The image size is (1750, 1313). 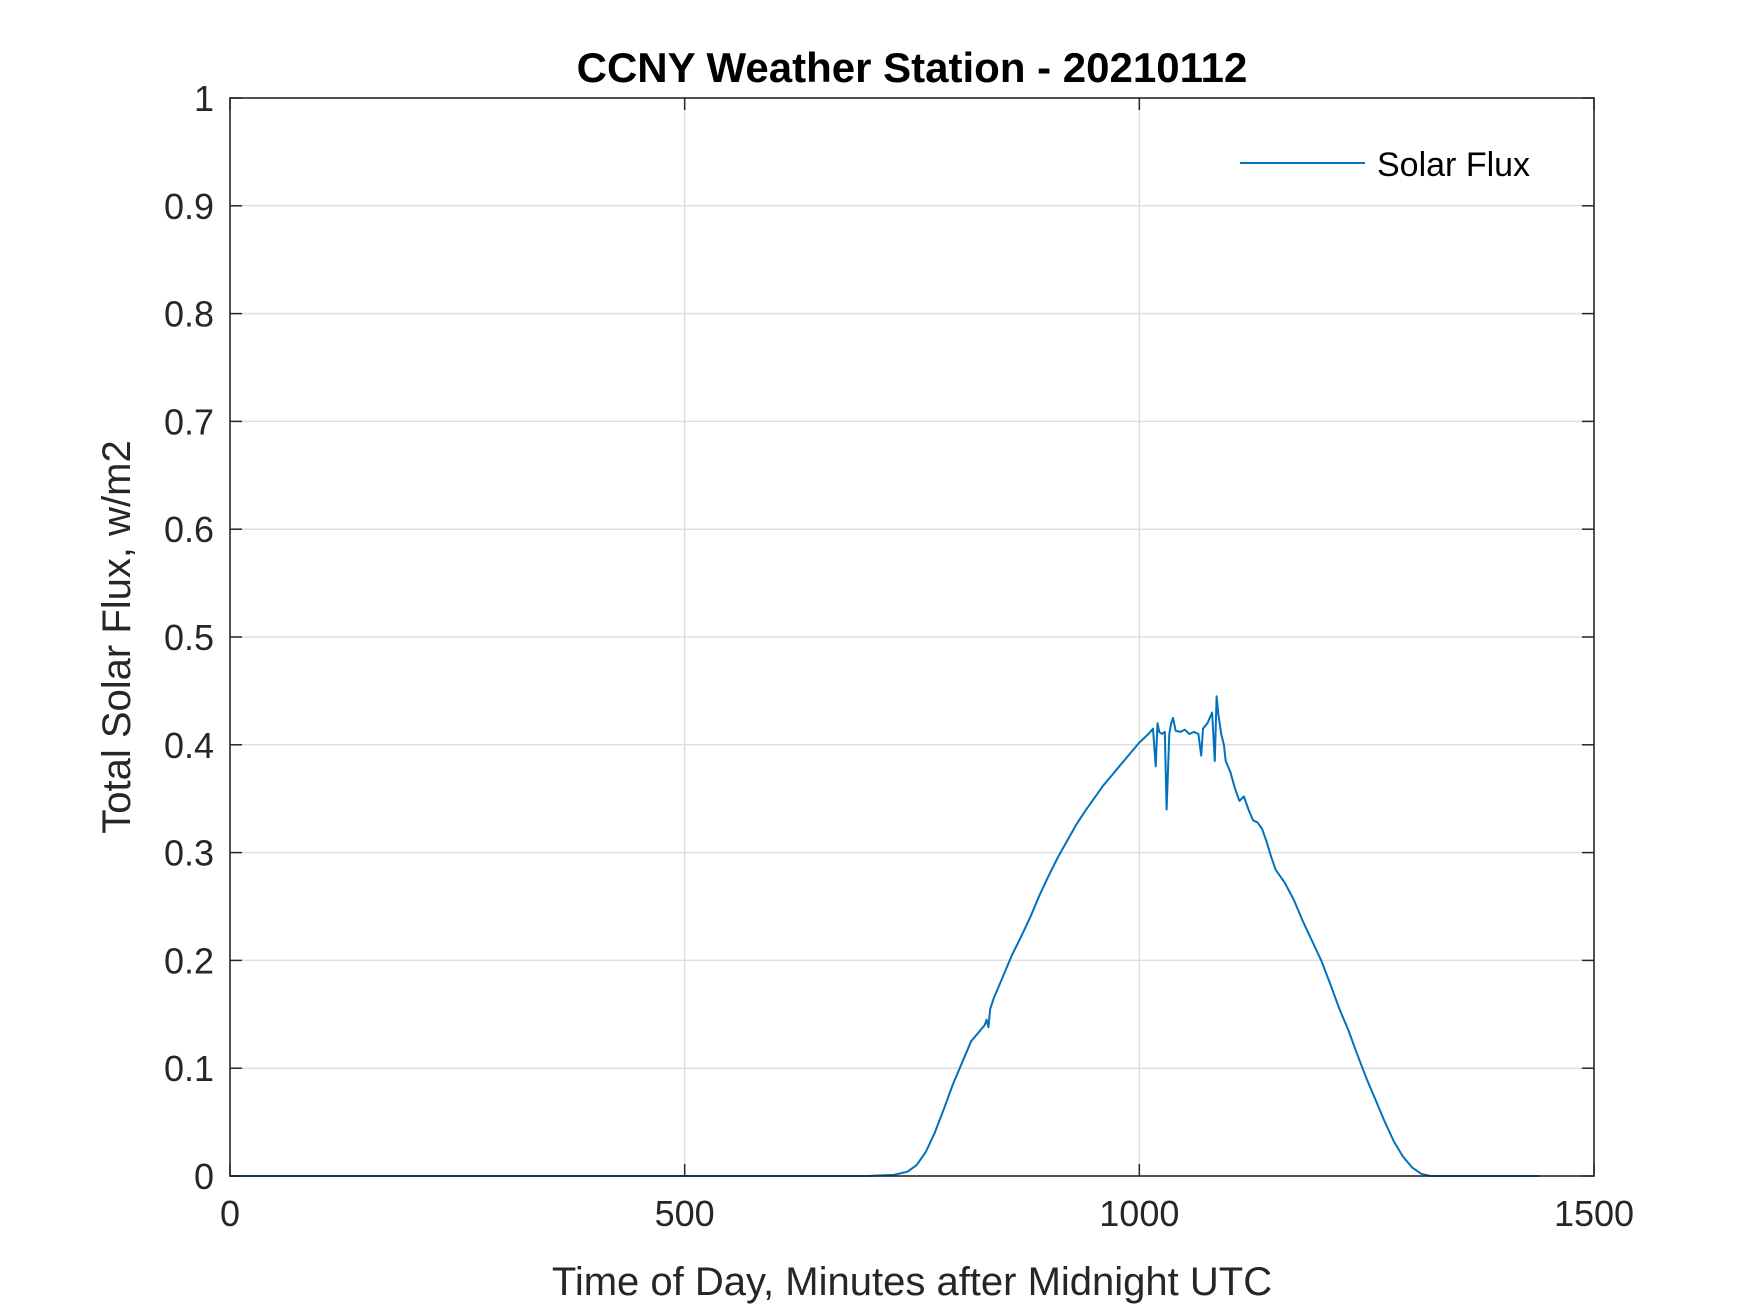 What do you see at coordinates (685, 1213) in the screenshot?
I see `x-tick-label: 500` at bounding box center [685, 1213].